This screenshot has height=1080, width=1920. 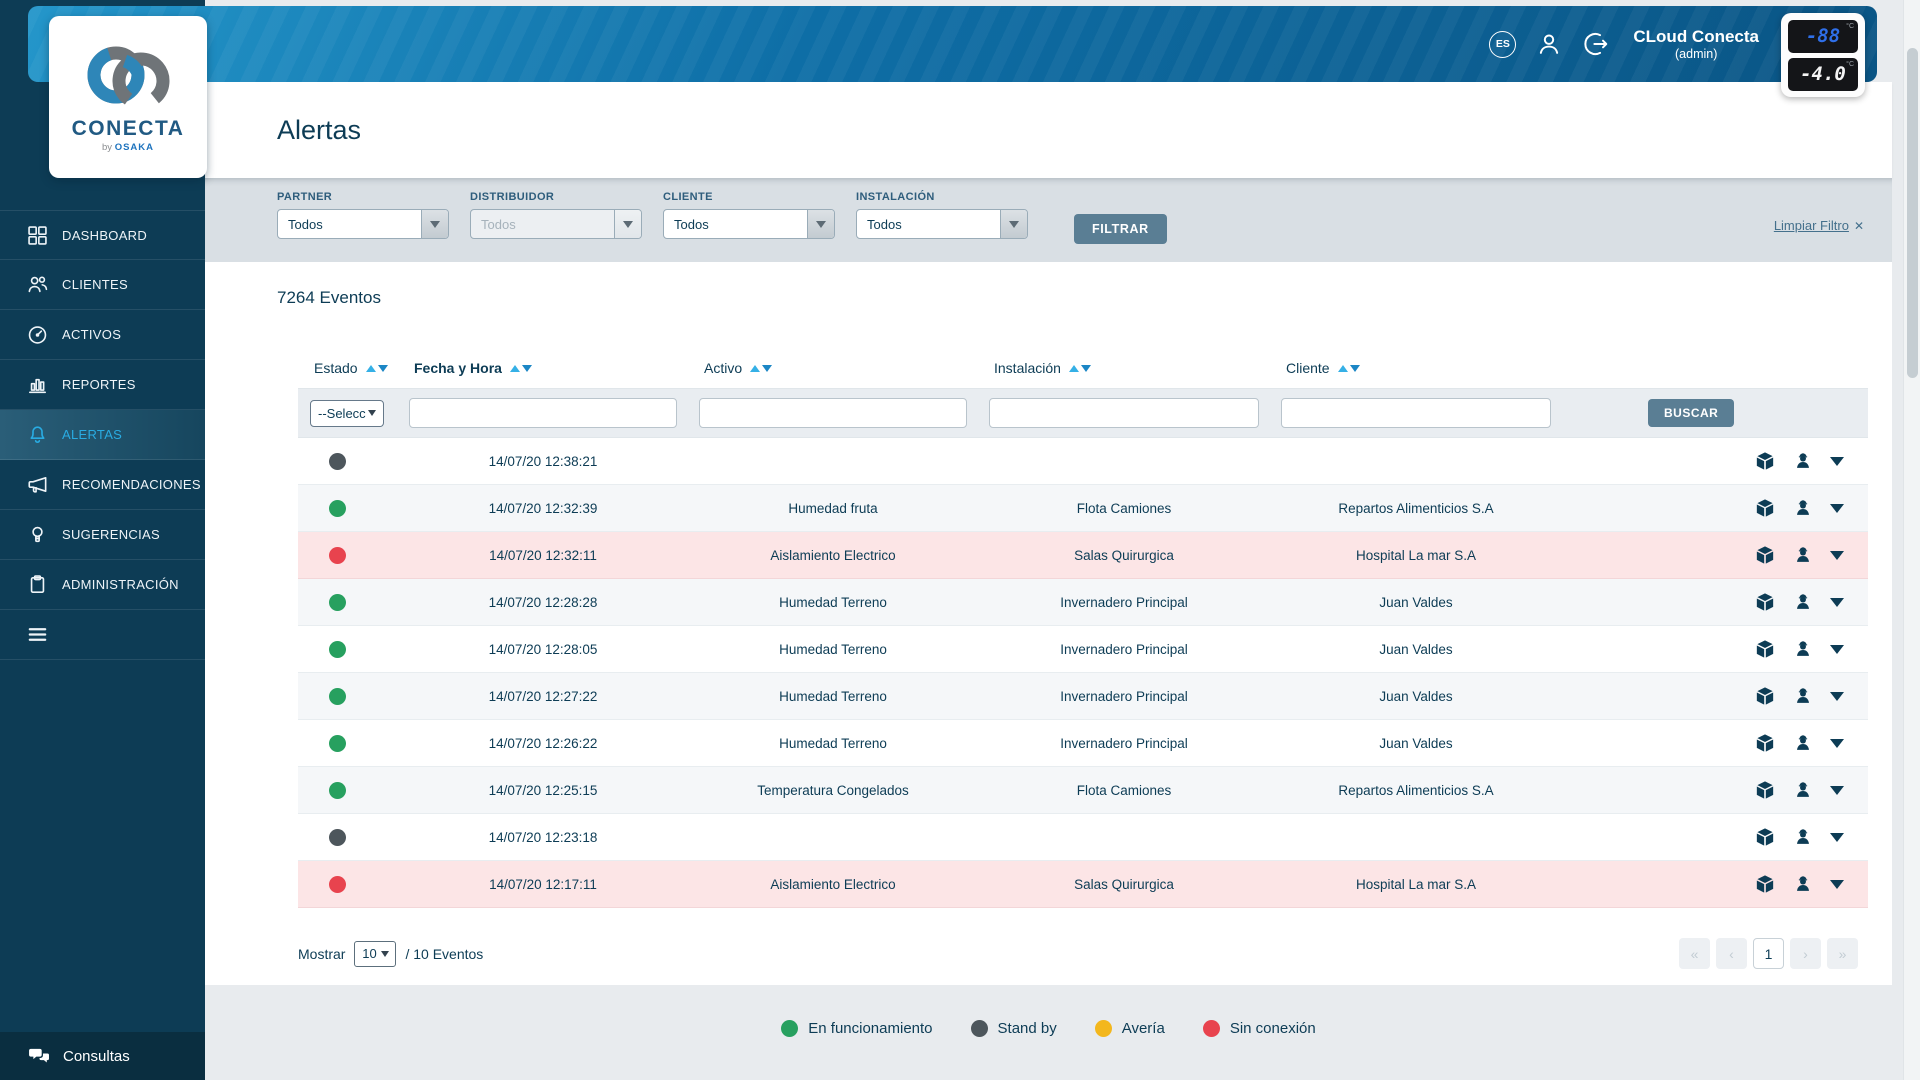 I want to click on event-row: 14/07/20 12:38:21, so click(x=1083, y=461).